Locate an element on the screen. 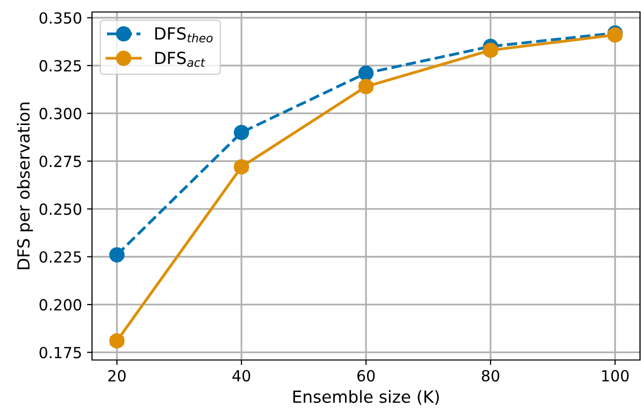 The image size is (641, 414). y-tick-label: 0.200 is located at coordinates (61, 305).